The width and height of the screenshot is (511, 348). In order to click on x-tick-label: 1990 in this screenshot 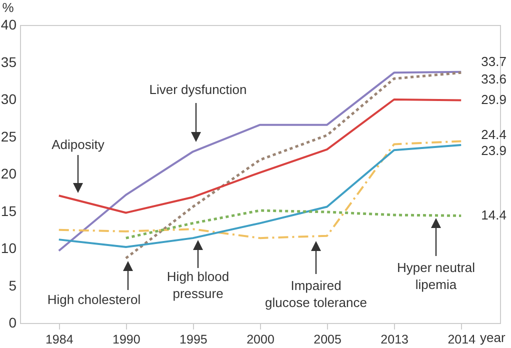, I will do `click(126, 339)`.